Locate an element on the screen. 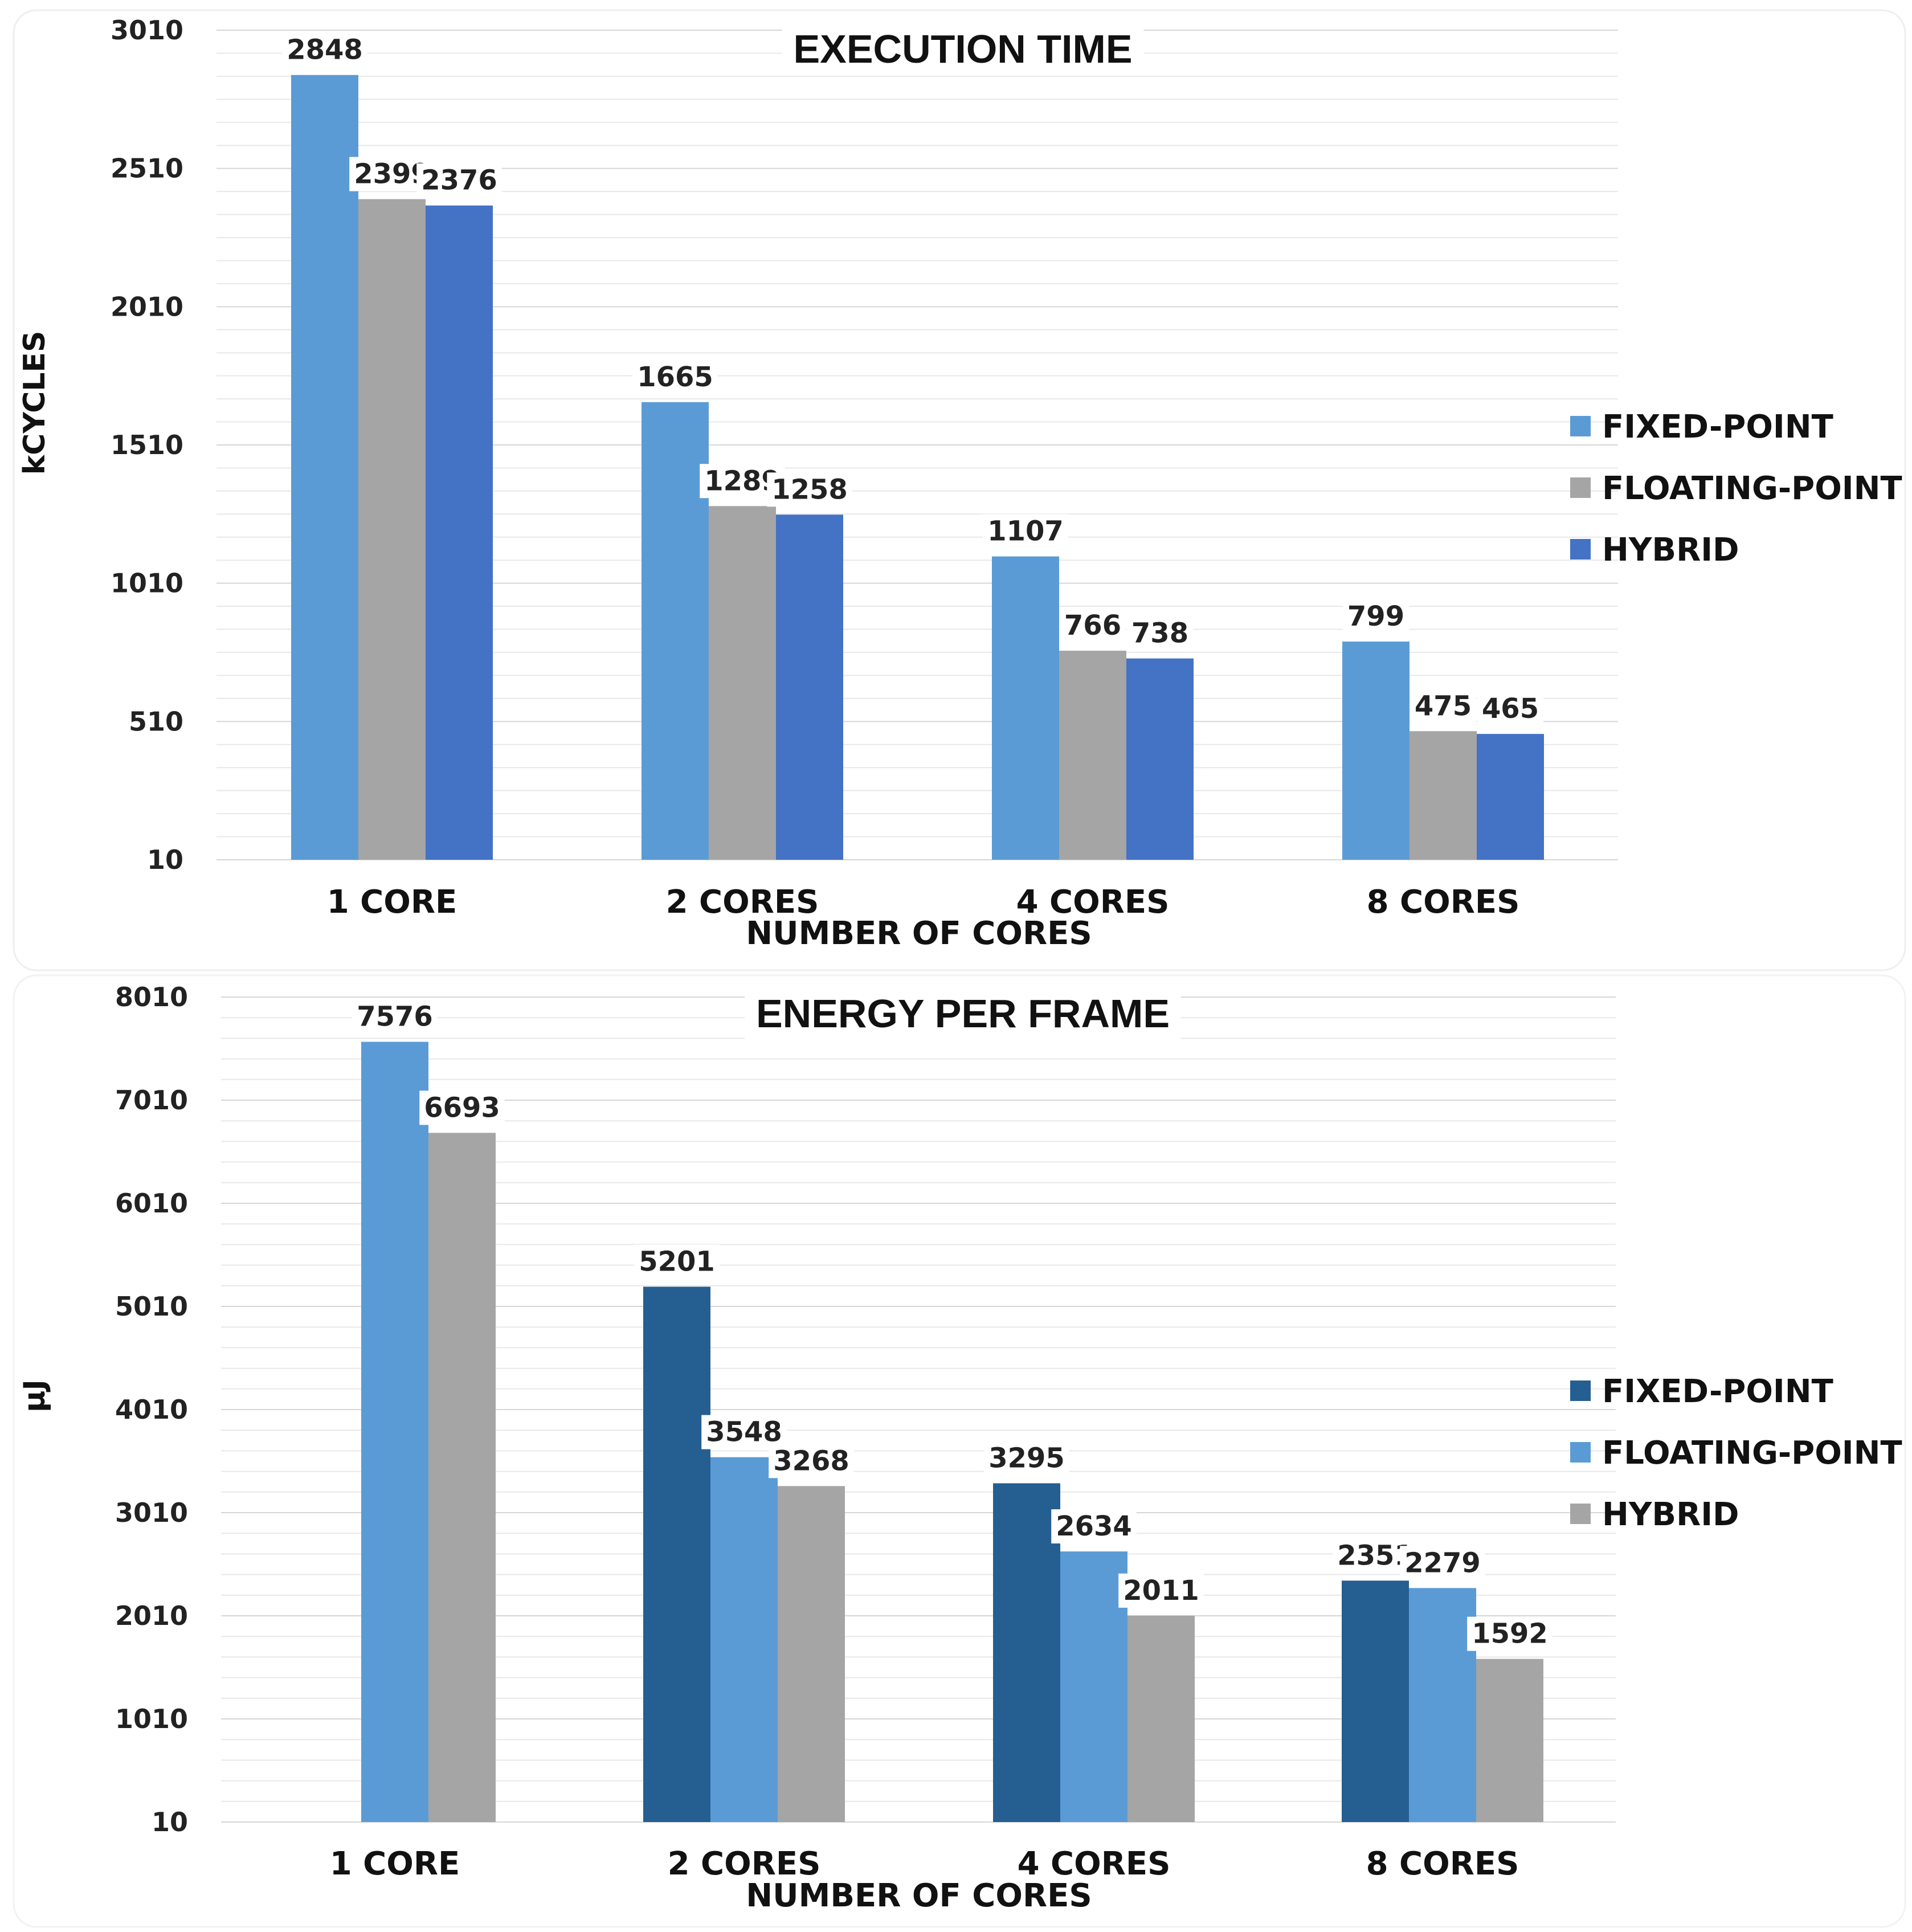 The height and width of the screenshot is (1932, 1912). data-label: 7576 is located at coordinates (395, 1017).